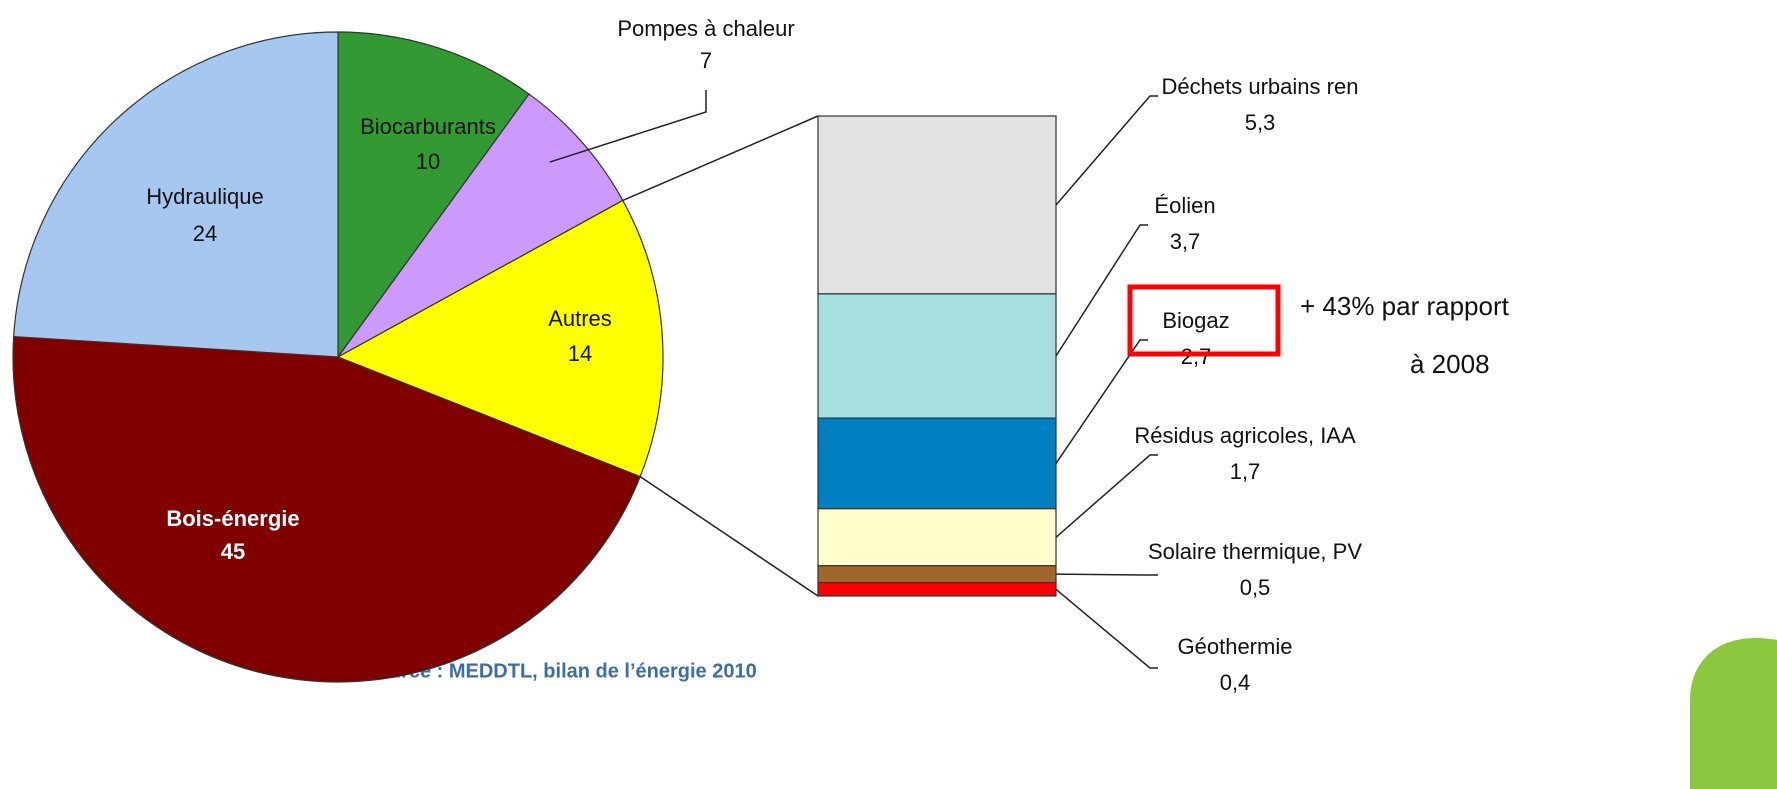 This screenshot has height=789, width=1777. Describe the element at coordinates (1450, 364) in the screenshot. I see `annotation: à 2008` at that location.